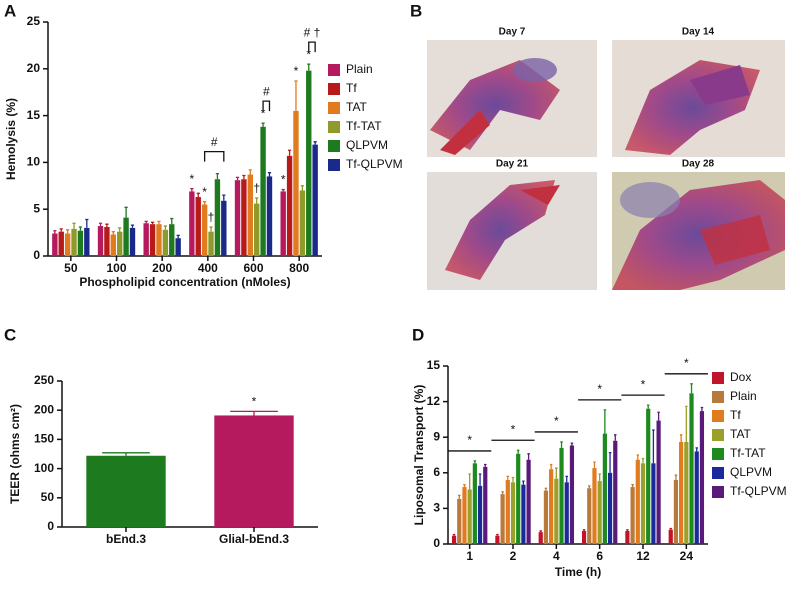 This screenshot has height=591, width=800. I want to click on image-caption: Day 7, so click(512, 32).